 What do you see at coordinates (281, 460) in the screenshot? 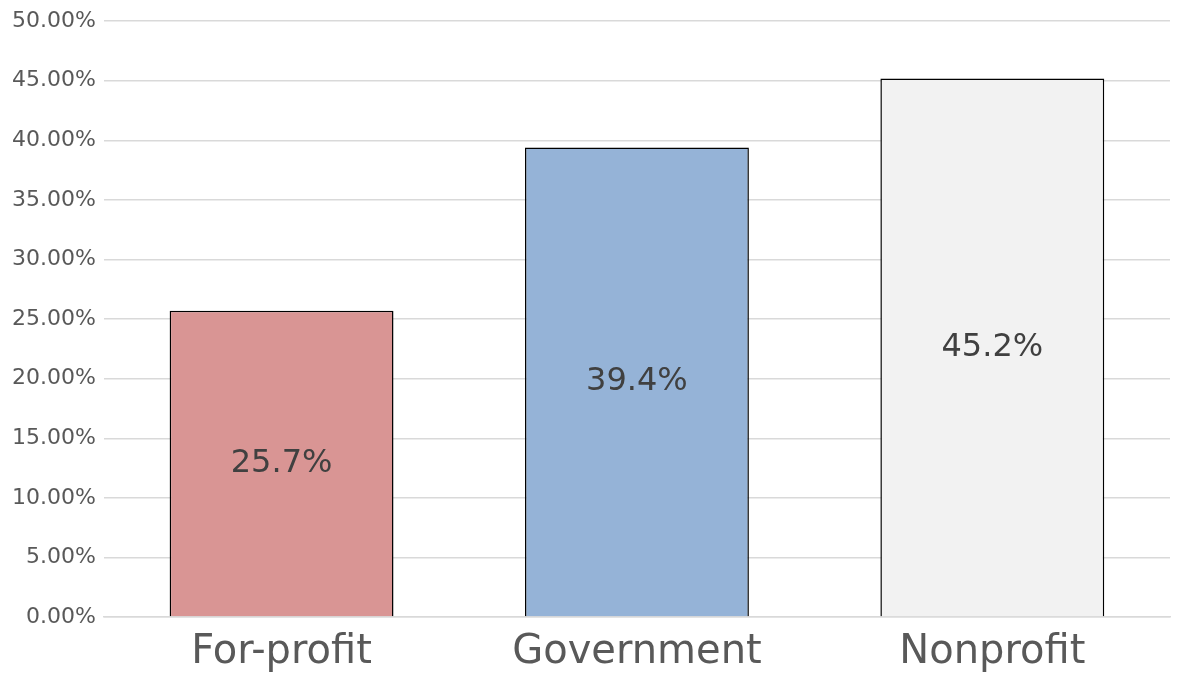
I see `data-label: 25.7%` at bounding box center [281, 460].